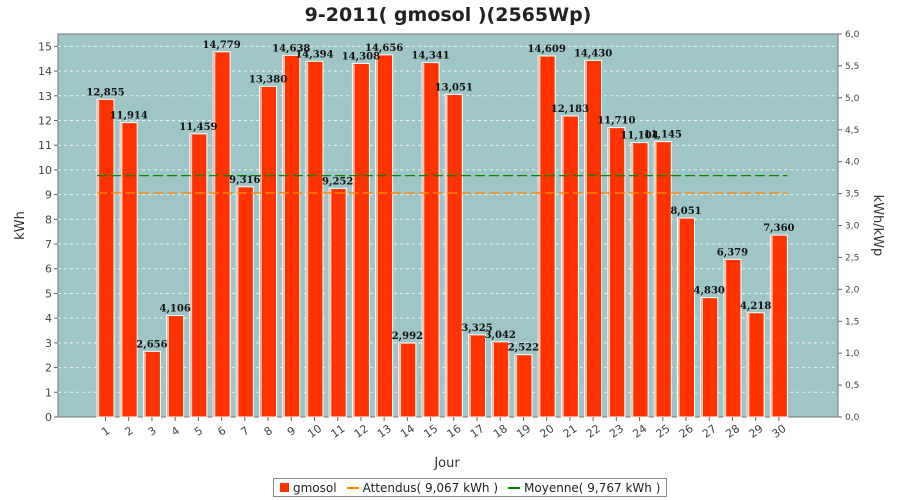 This screenshot has width=900, height=500. What do you see at coordinates (198, 431) in the screenshot?
I see `x-tick-label: 5` at bounding box center [198, 431].